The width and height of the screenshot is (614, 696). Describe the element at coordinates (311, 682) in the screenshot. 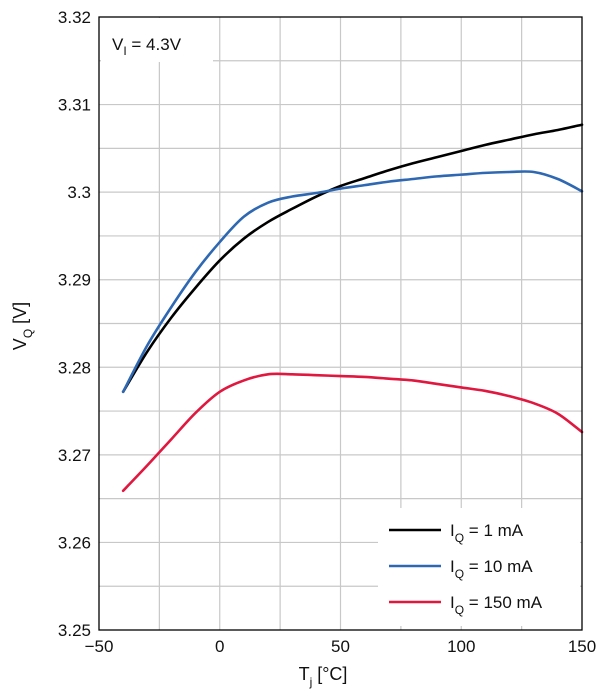

I see `x-axis-label-sub: j` at that location.